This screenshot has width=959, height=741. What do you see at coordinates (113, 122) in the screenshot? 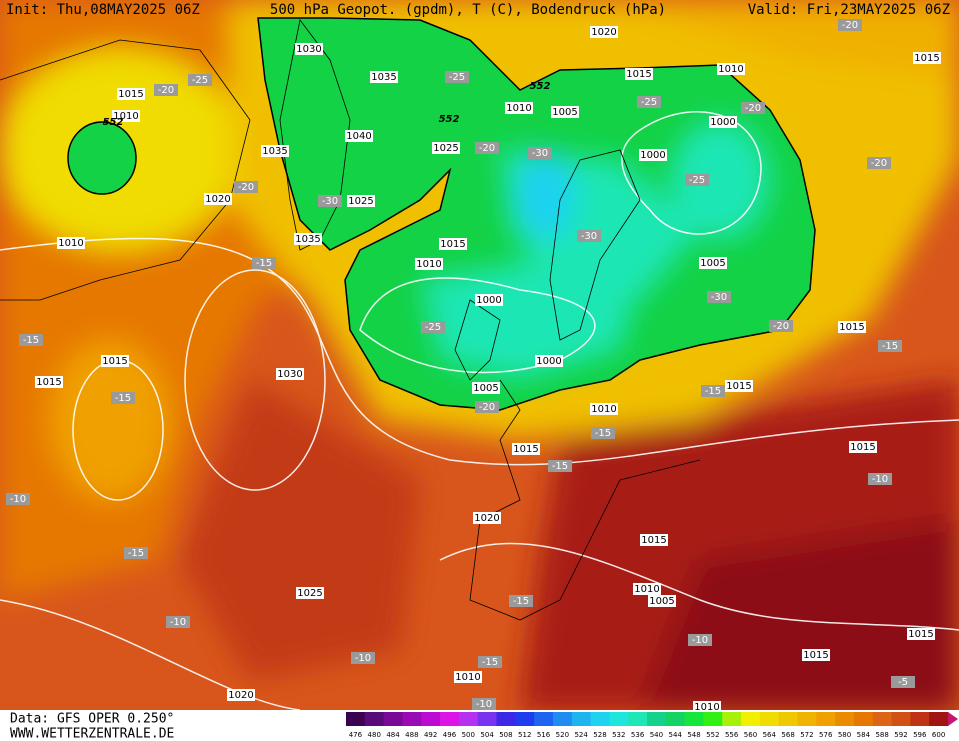
I see `geopotential-label: 552` at bounding box center [113, 122].